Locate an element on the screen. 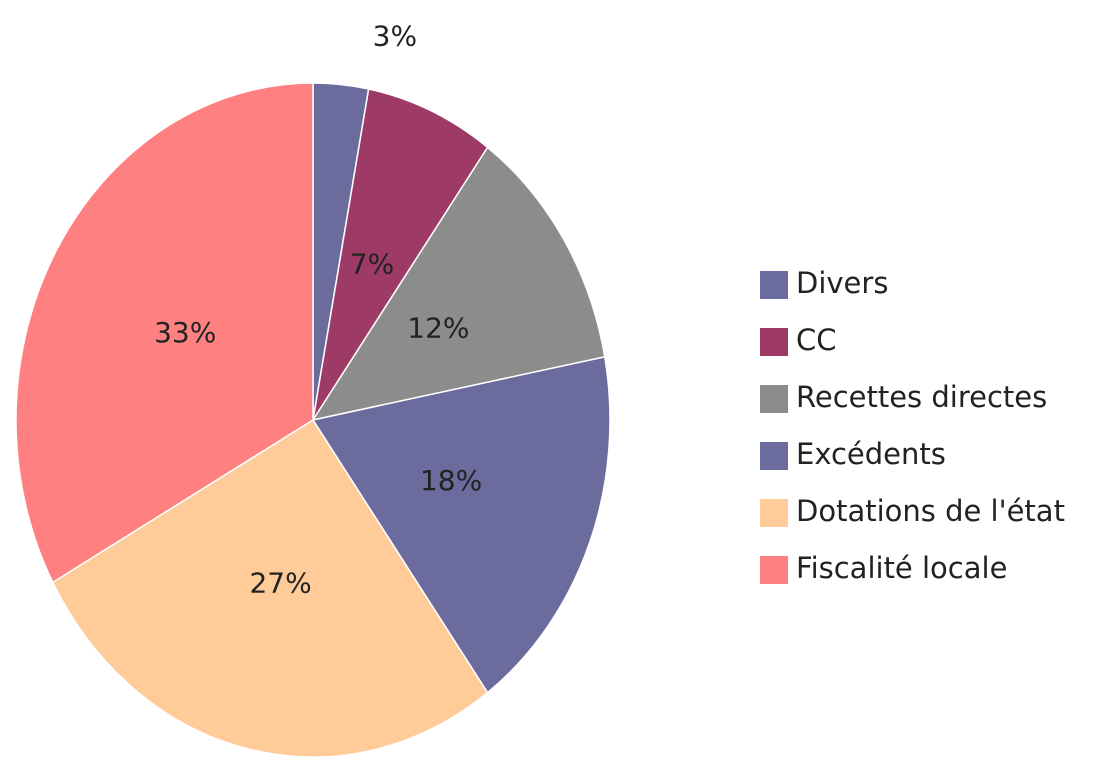 The image size is (1107, 758). legend-label: Dotations de l'état is located at coordinates (930, 511).